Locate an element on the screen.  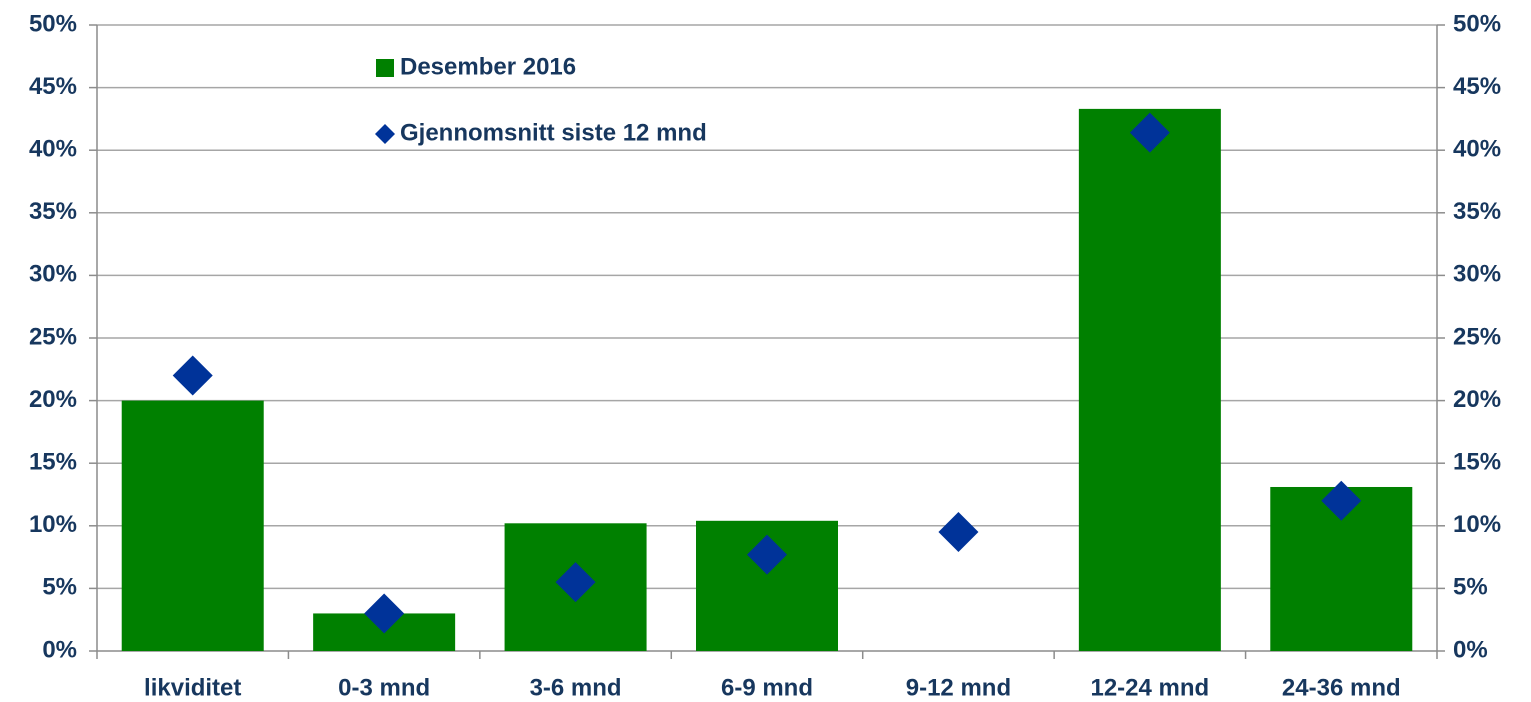
y2-tick-label: 5% is located at coordinates (1470, 587).